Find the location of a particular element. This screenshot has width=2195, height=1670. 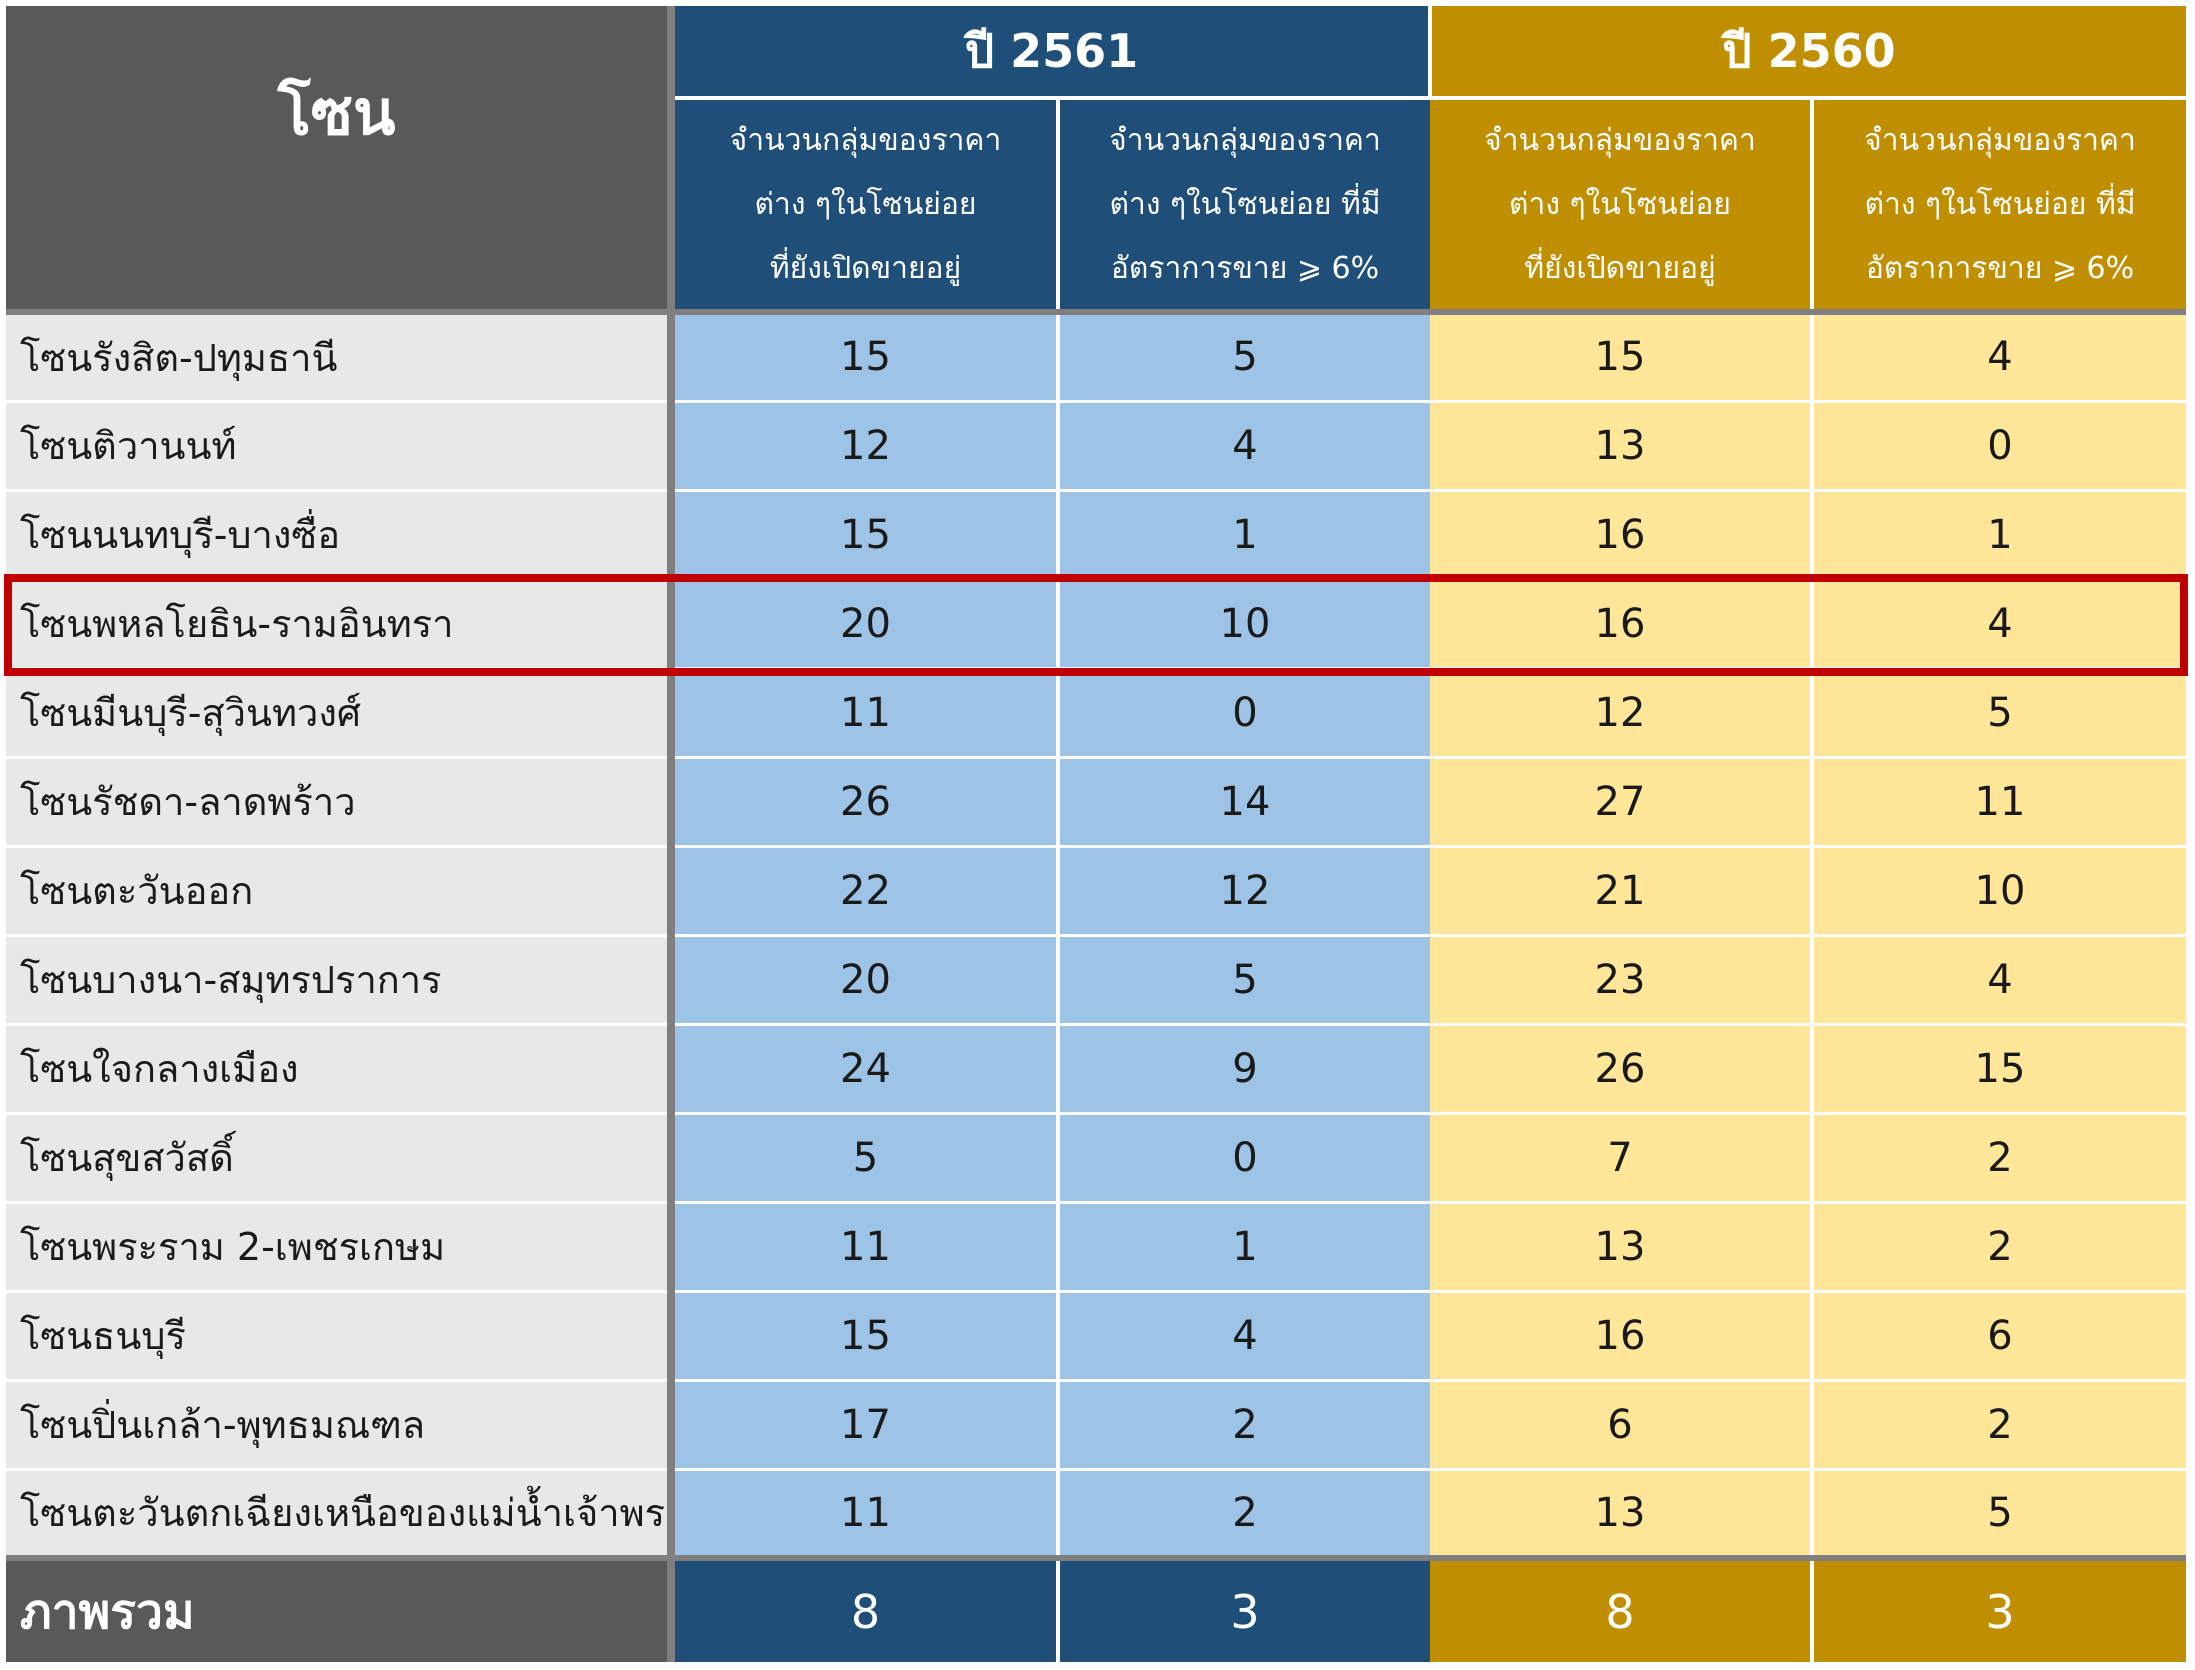

value-2560-sales: 10 is located at coordinates (1999, 891).